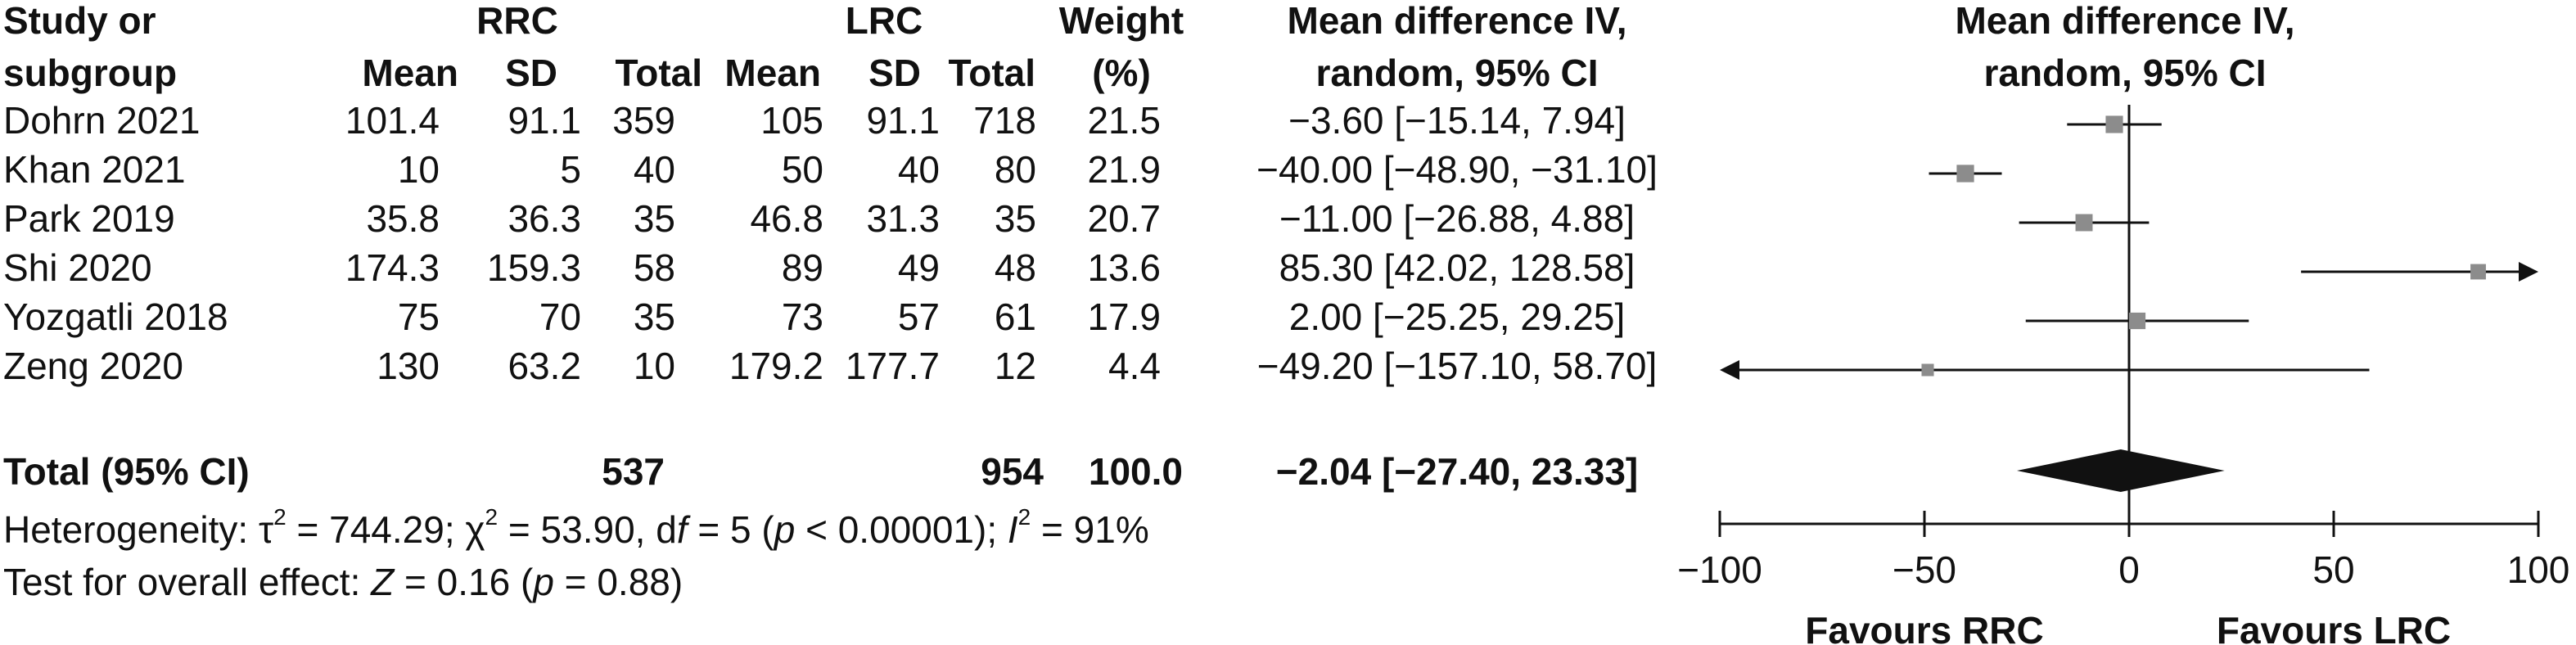  Describe the element at coordinates (1134, 366) in the screenshot. I see `weight: 4.4` at that location.